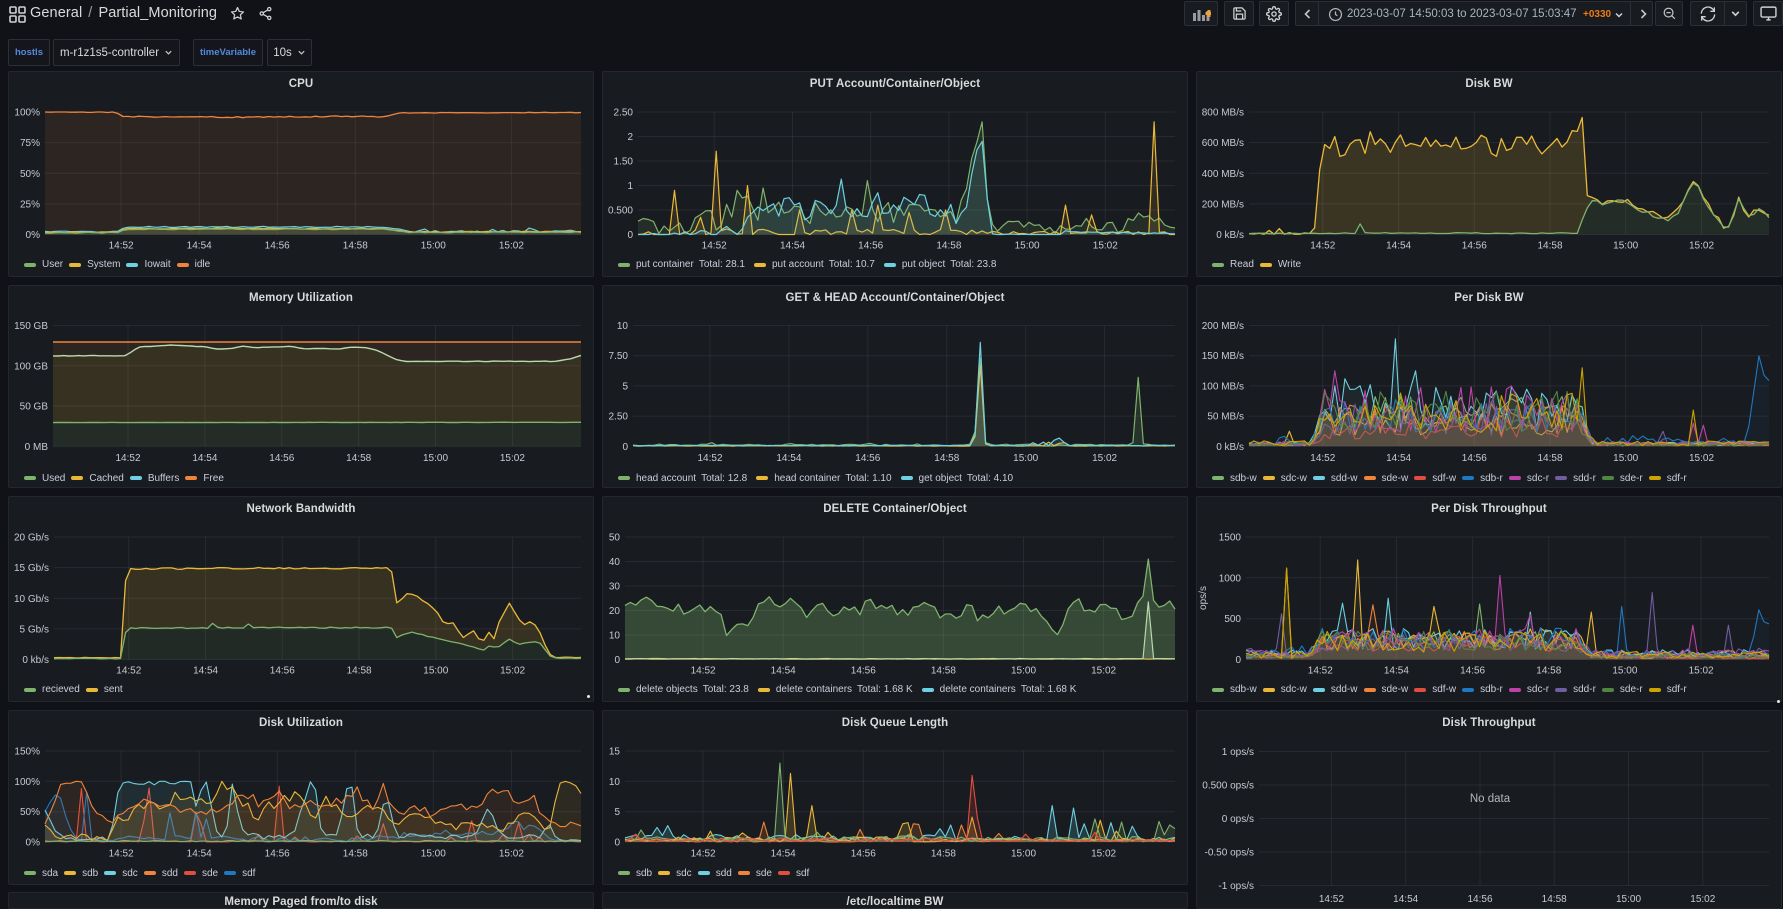 This screenshot has width=1783, height=909. What do you see at coordinates (615, 611) in the screenshot?
I see `svg-text: 20` at bounding box center [615, 611].